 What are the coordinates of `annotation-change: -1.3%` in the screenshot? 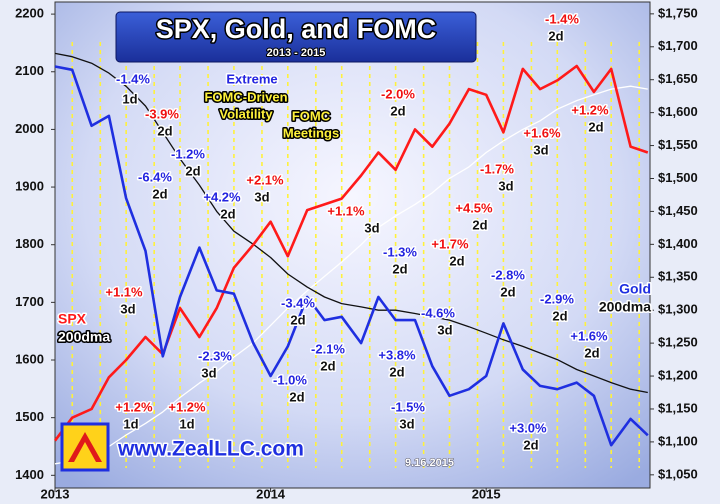 It's located at (400, 251).